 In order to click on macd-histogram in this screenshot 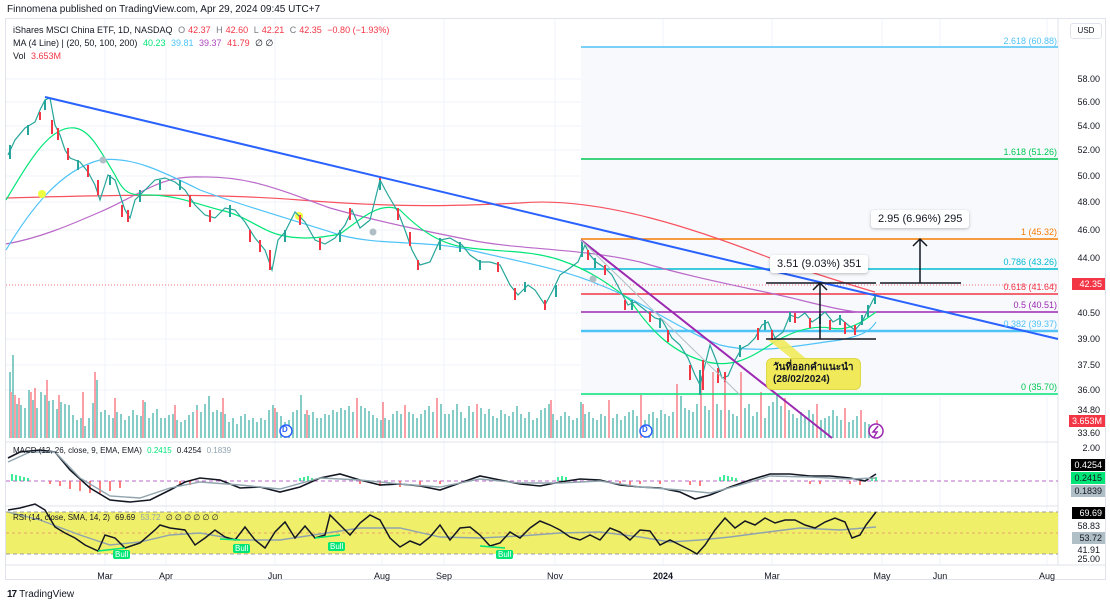, I will do `click(444, 483)`.